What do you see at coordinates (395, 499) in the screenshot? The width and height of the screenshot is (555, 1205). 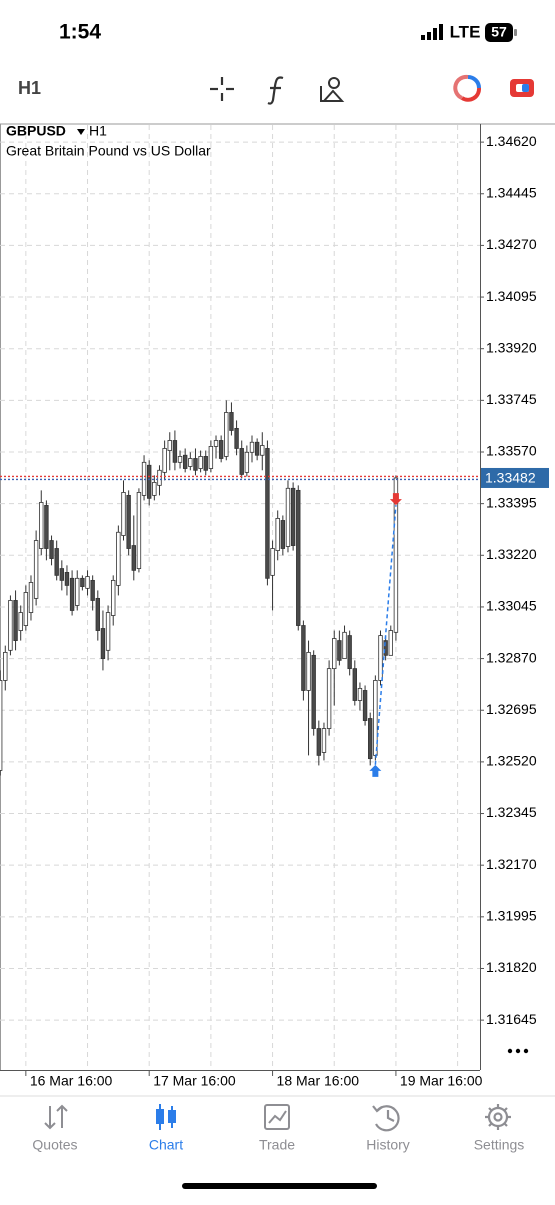 I see `sell-arrow` at bounding box center [395, 499].